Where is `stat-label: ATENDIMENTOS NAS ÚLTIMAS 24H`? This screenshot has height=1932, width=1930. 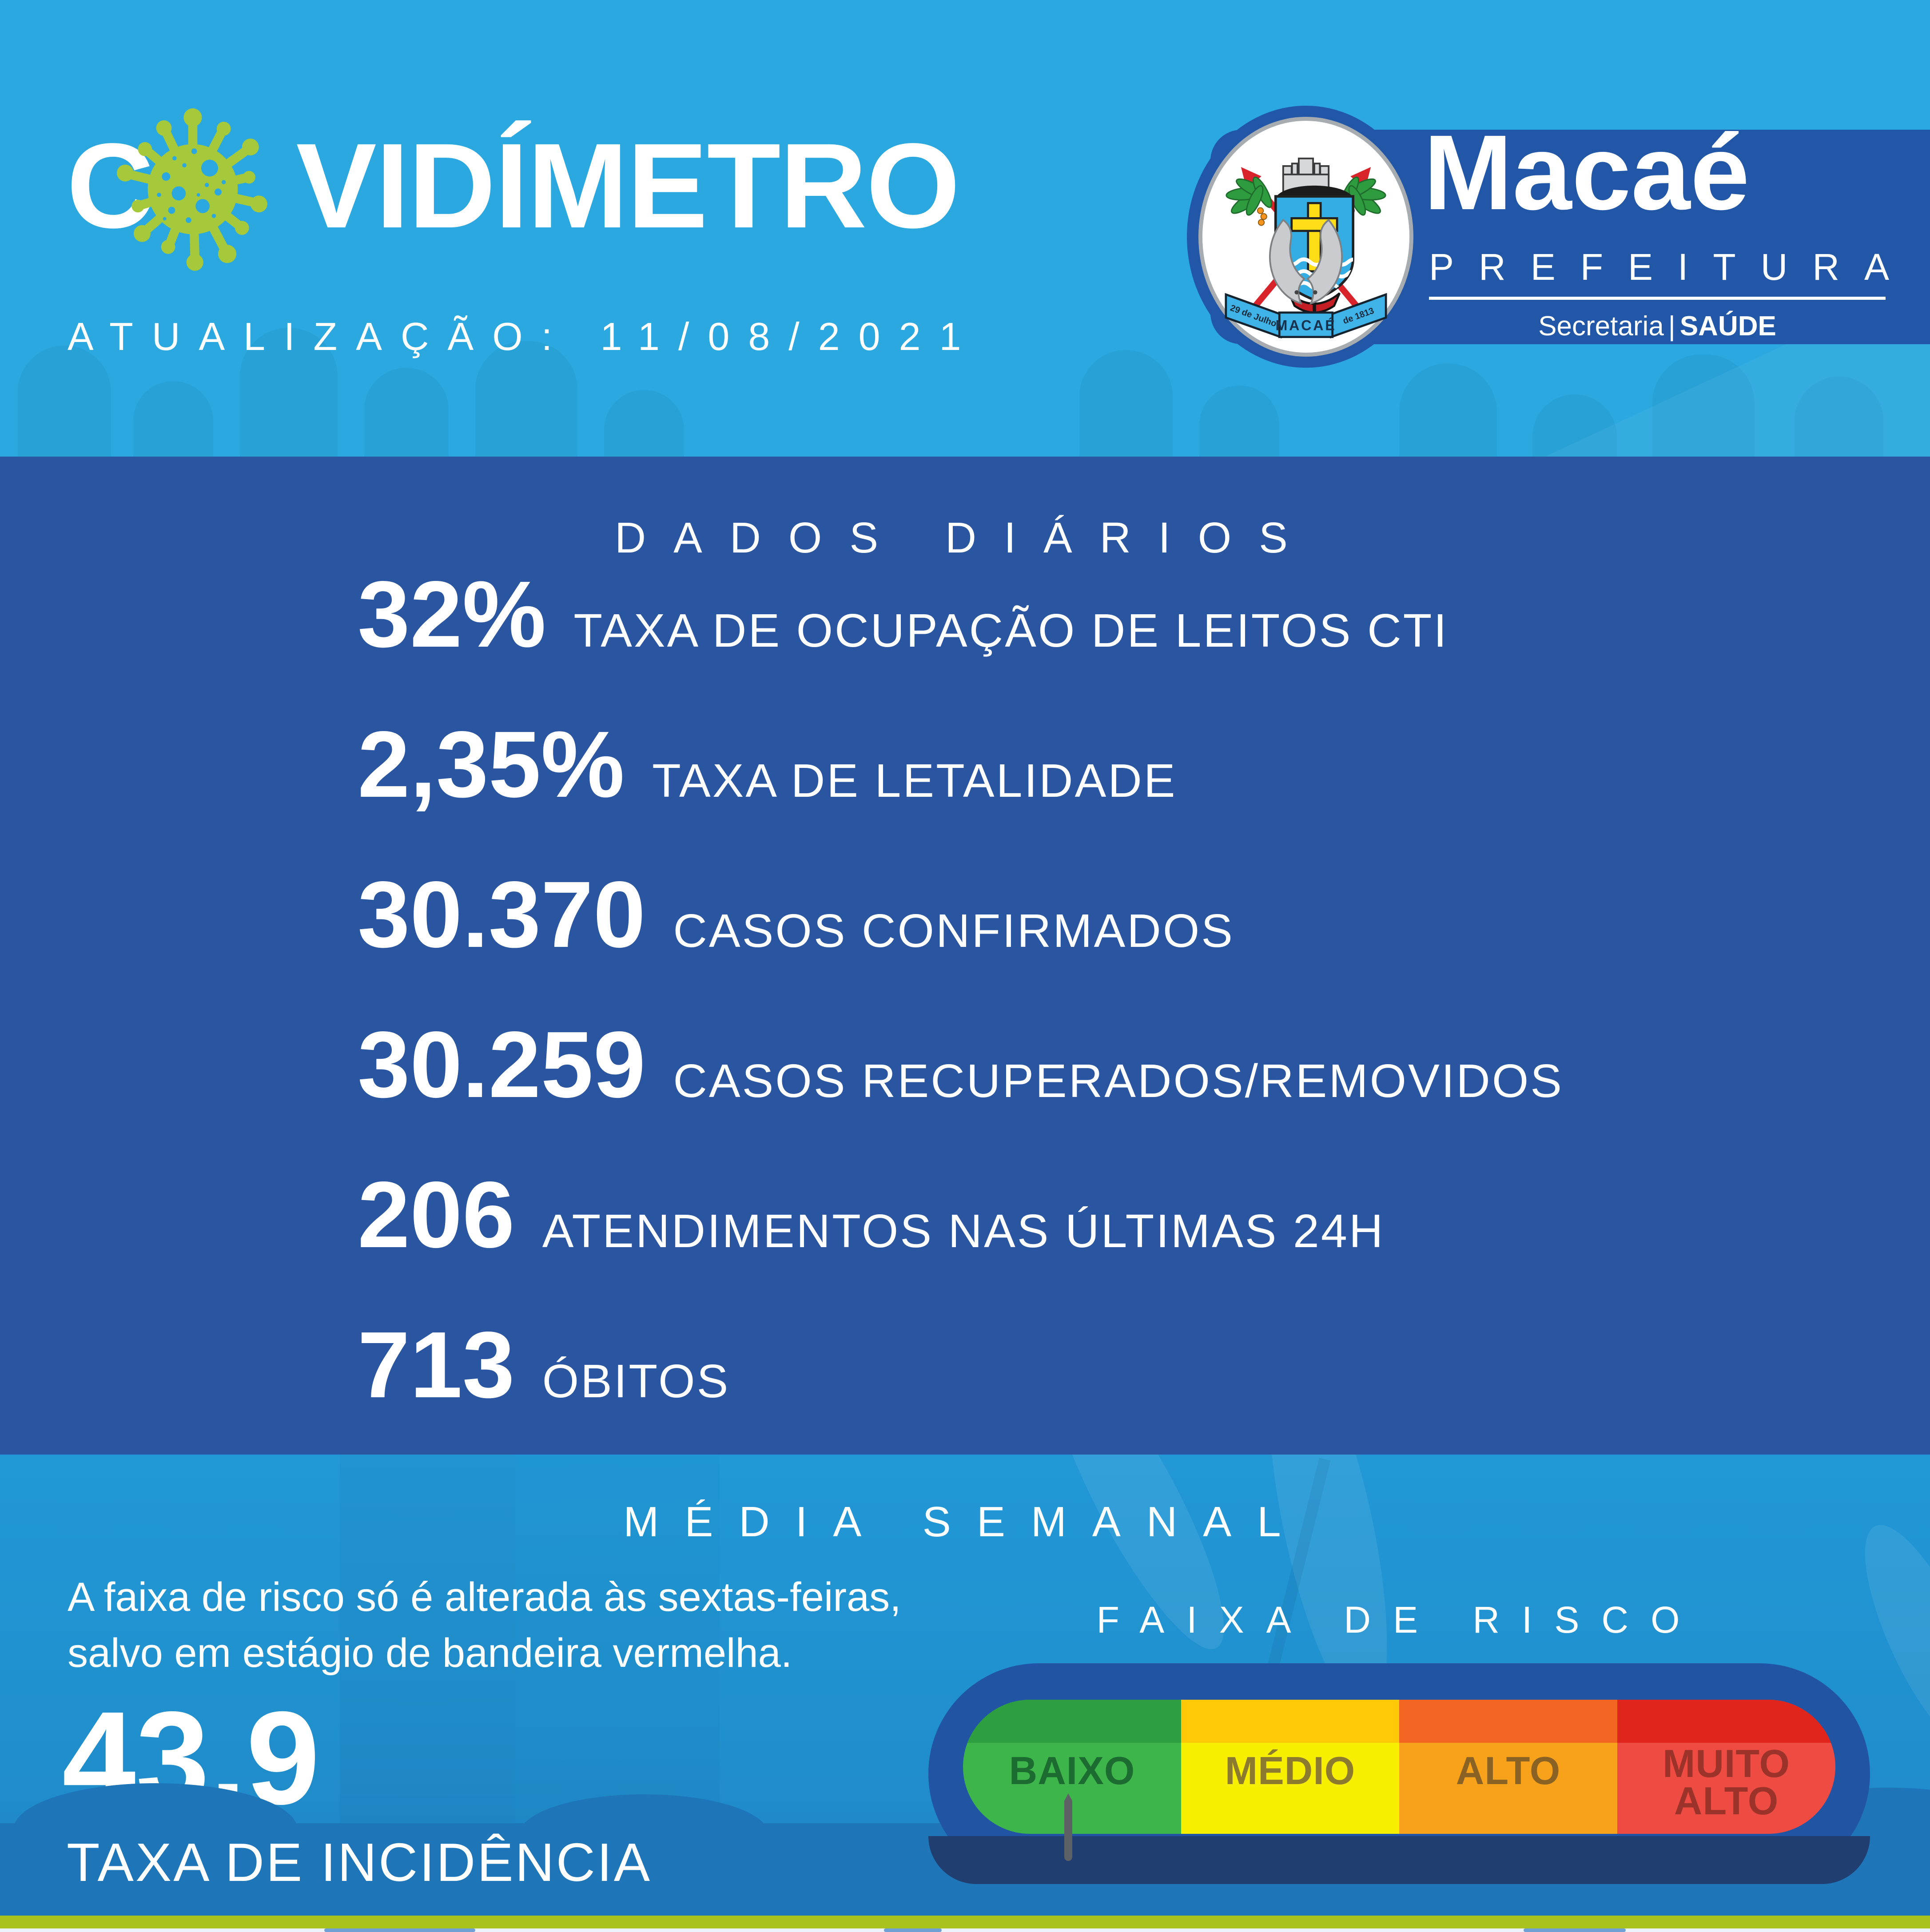 stat-label: ATENDIMENTOS NAS ÚLTIMAS 24H is located at coordinates (963, 1231).